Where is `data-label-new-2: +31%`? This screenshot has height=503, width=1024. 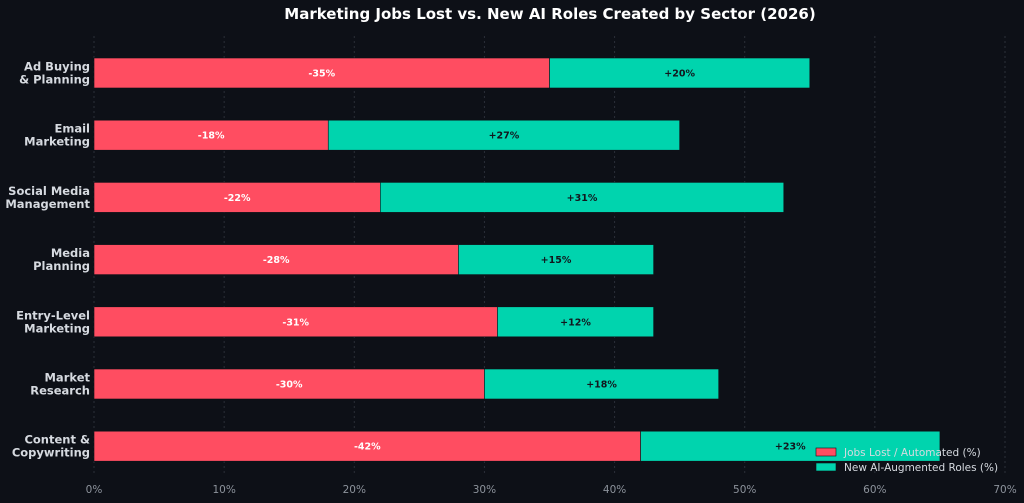 data-label-new-2: +31% is located at coordinates (582, 198).